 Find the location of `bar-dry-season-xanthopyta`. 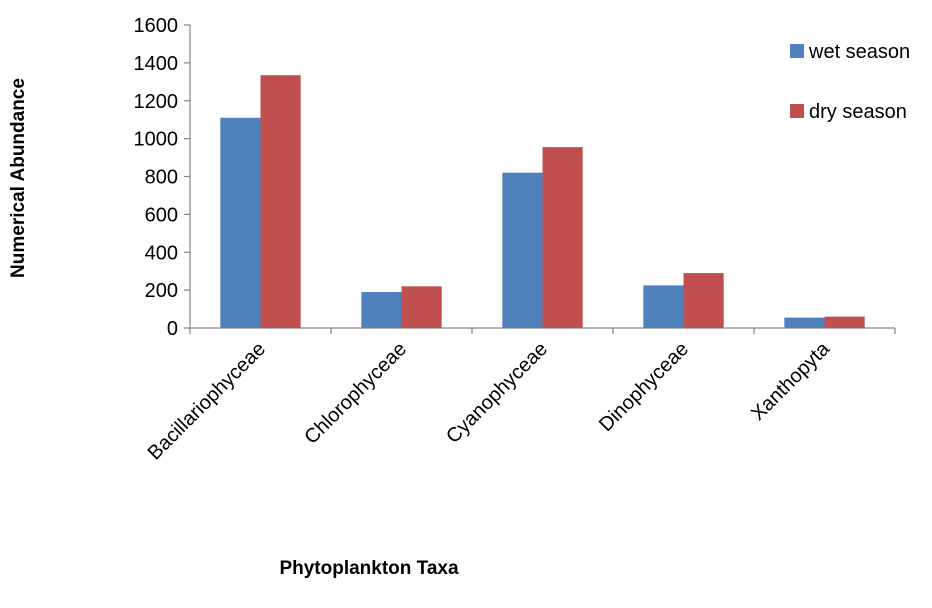

bar-dry-season-xanthopyta is located at coordinates (844, 322).